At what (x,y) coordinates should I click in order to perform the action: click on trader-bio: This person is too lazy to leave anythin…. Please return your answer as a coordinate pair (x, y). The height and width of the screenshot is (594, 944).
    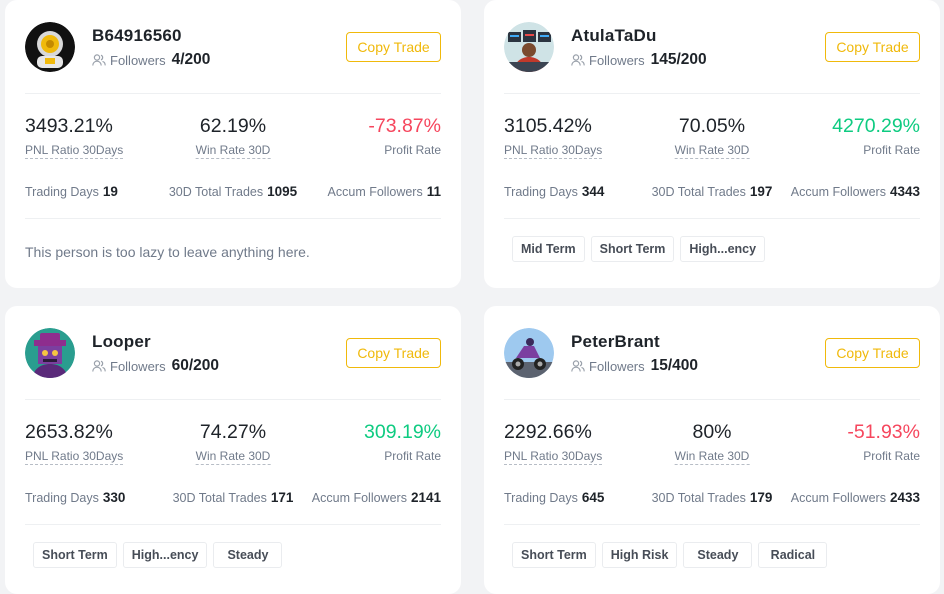
    Looking at the image, I should click on (167, 252).